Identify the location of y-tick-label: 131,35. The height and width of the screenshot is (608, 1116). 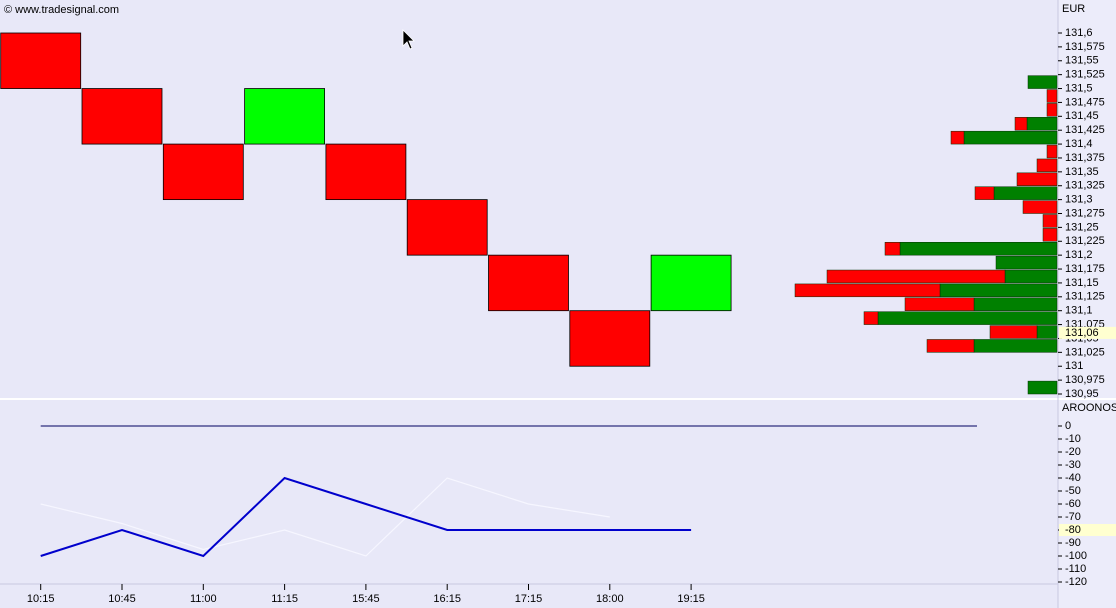
(1082, 172).